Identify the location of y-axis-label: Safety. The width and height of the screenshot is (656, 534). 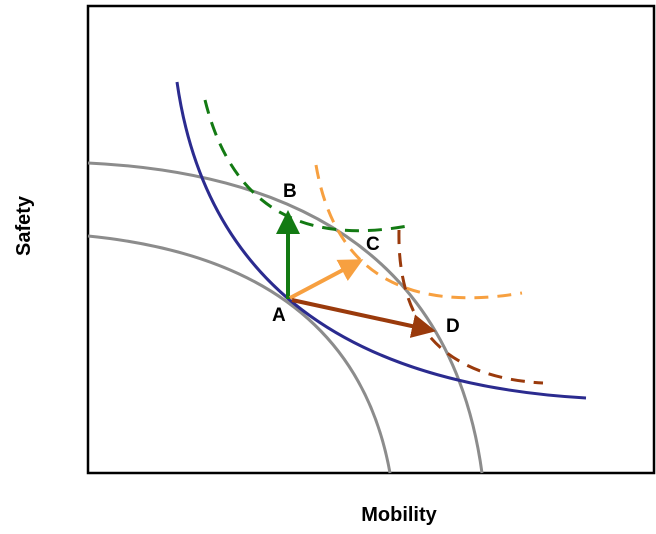
(24, 225).